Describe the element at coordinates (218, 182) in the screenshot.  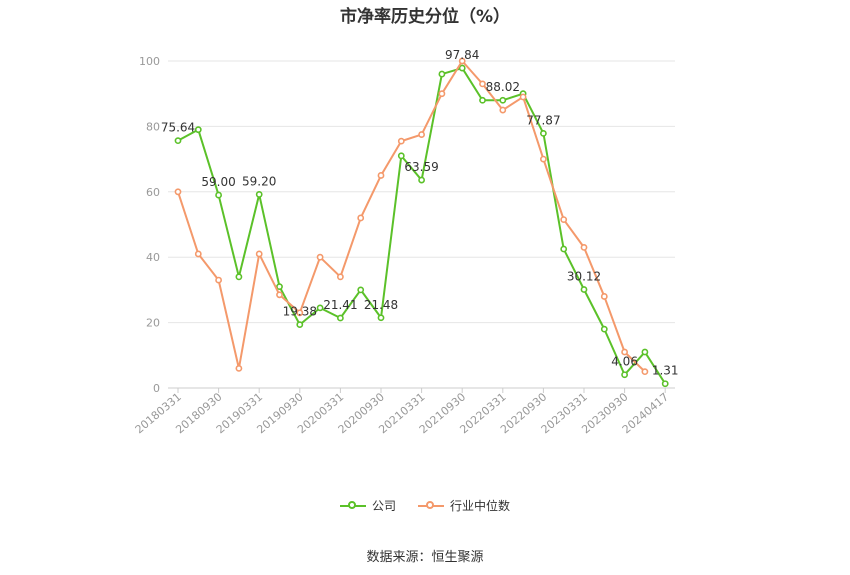
I see `data-label-2: 59.00` at that location.